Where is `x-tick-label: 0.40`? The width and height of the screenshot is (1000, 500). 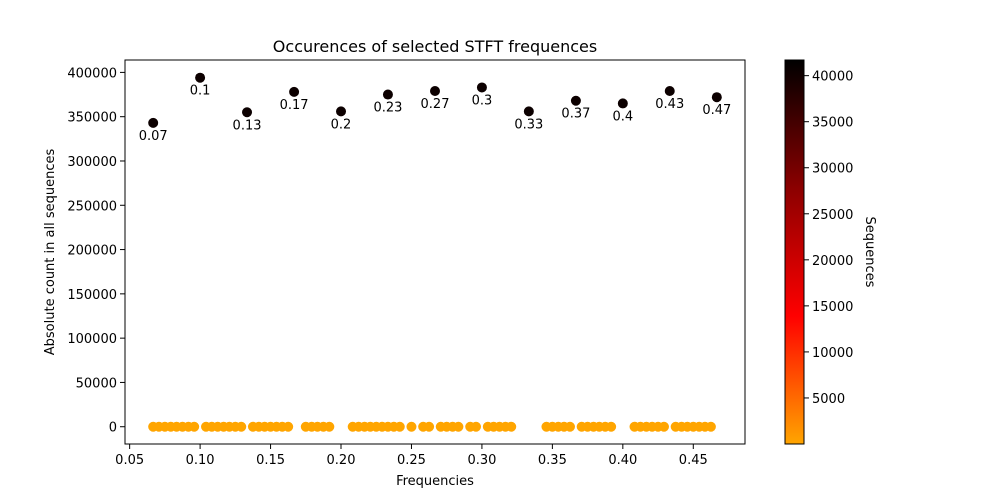
x-tick-label: 0.40 is located at coordinates (622, 460).